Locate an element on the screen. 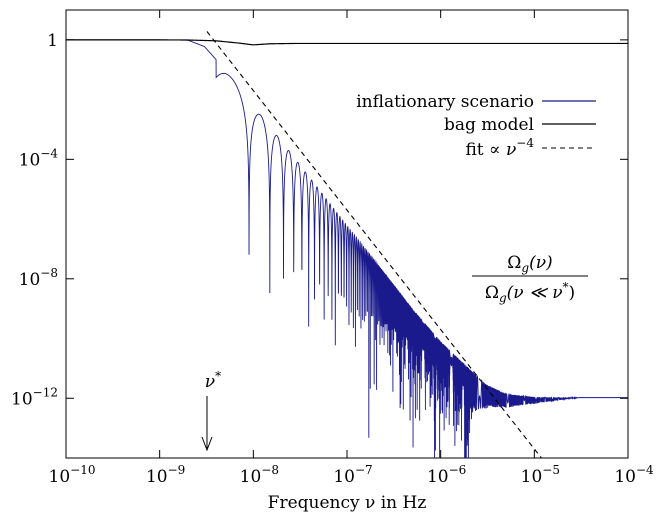  x-tick-label: 10⁻⁶ is located at coordinates (446, 475).